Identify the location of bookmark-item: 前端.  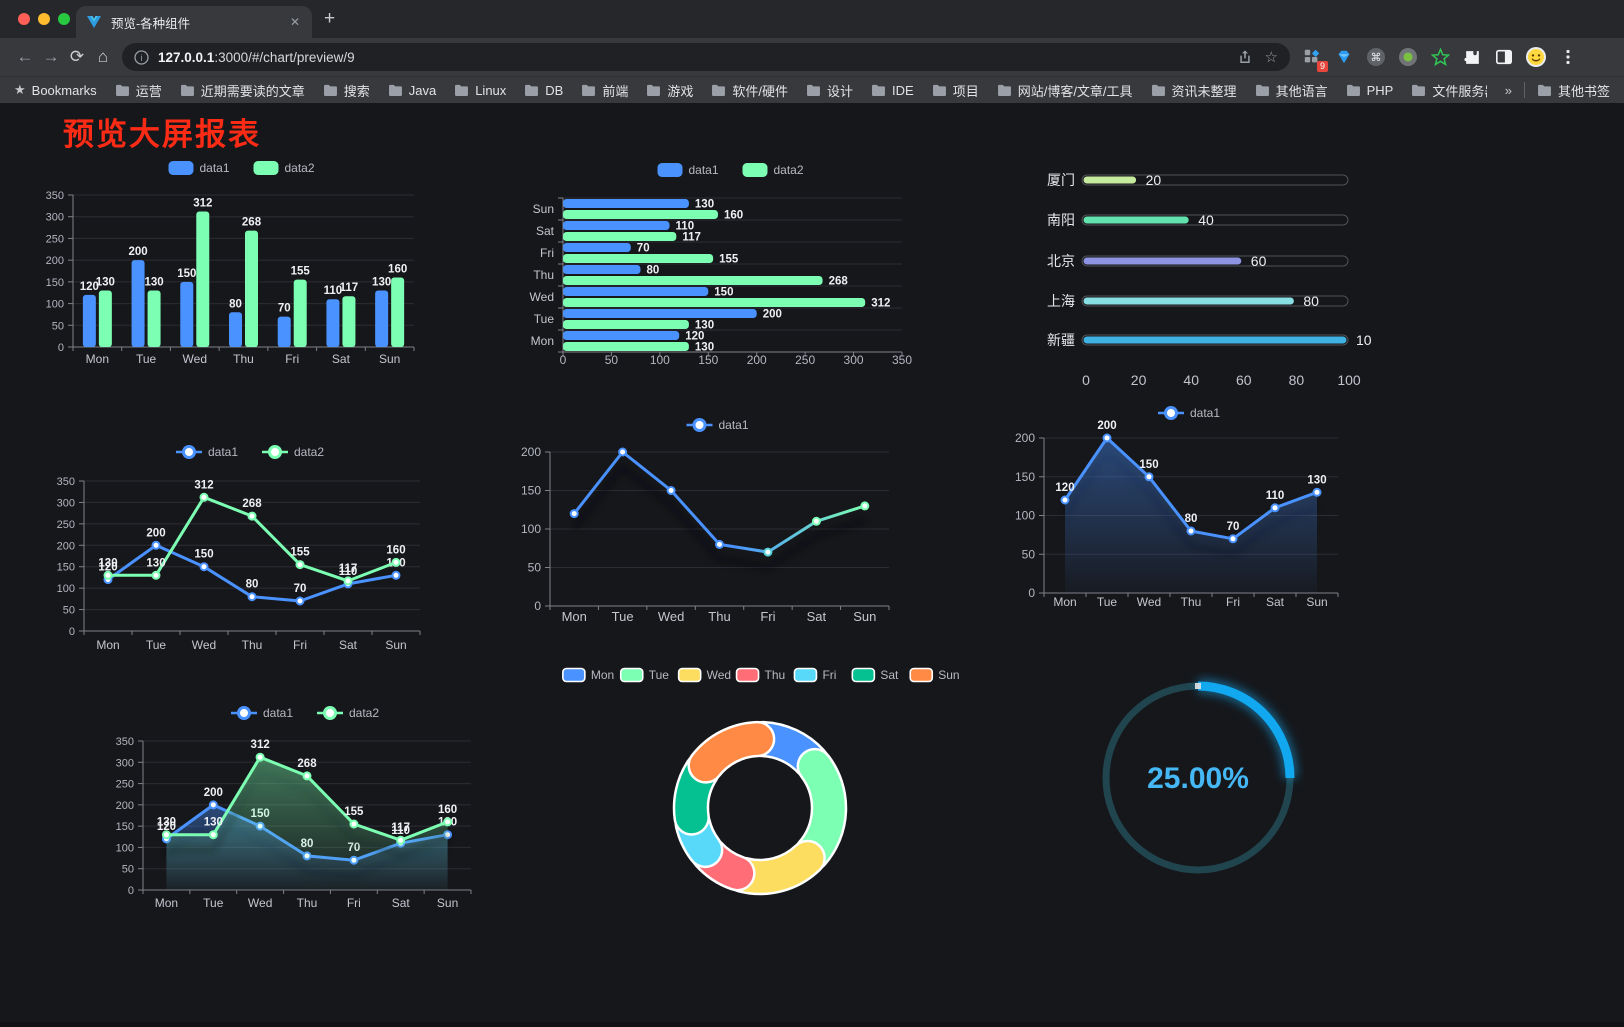
(604, 90).